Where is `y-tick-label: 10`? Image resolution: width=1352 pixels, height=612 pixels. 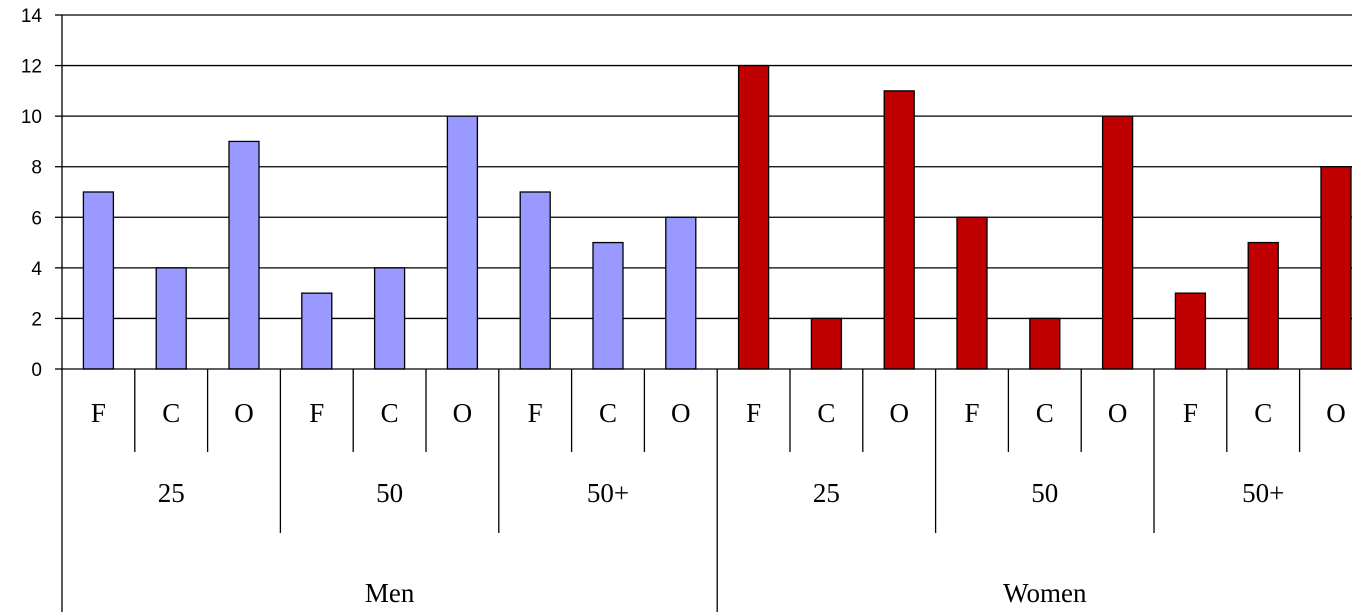 y-tick-label: 10 is located at coordinates (31, 117).